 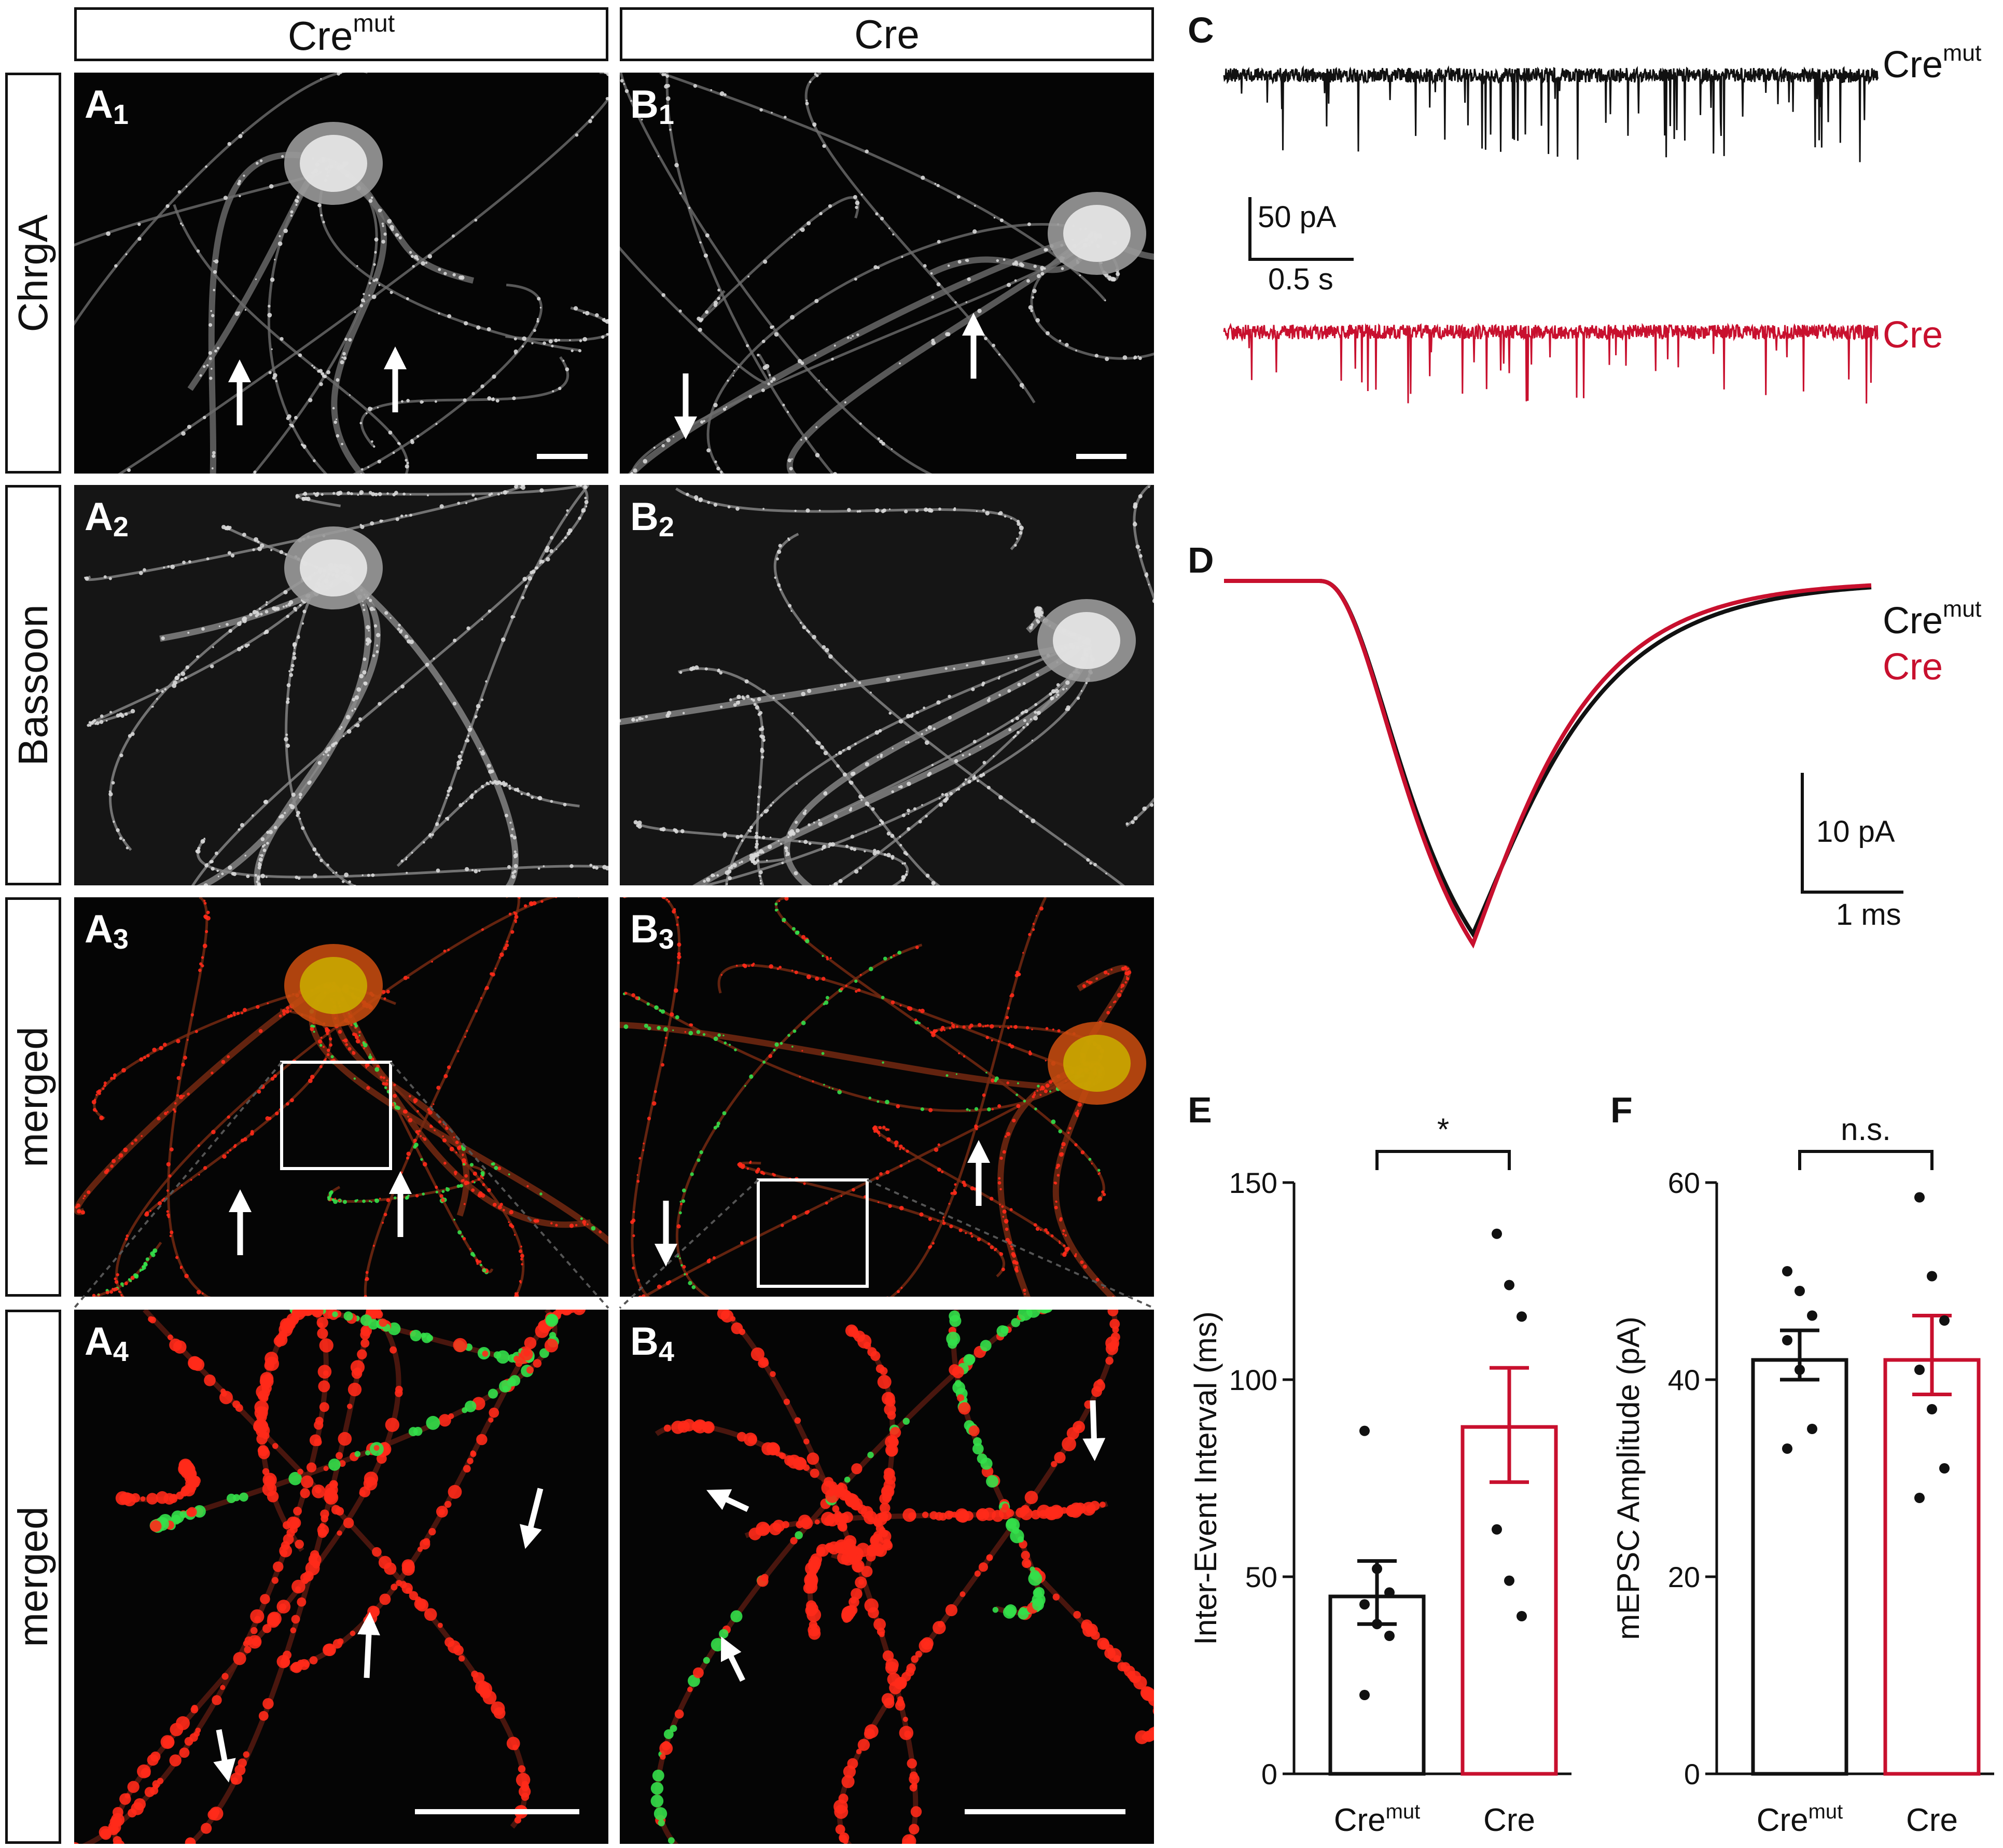 I want to click on avg-trace-cremut, so click(x=1548, y=759).